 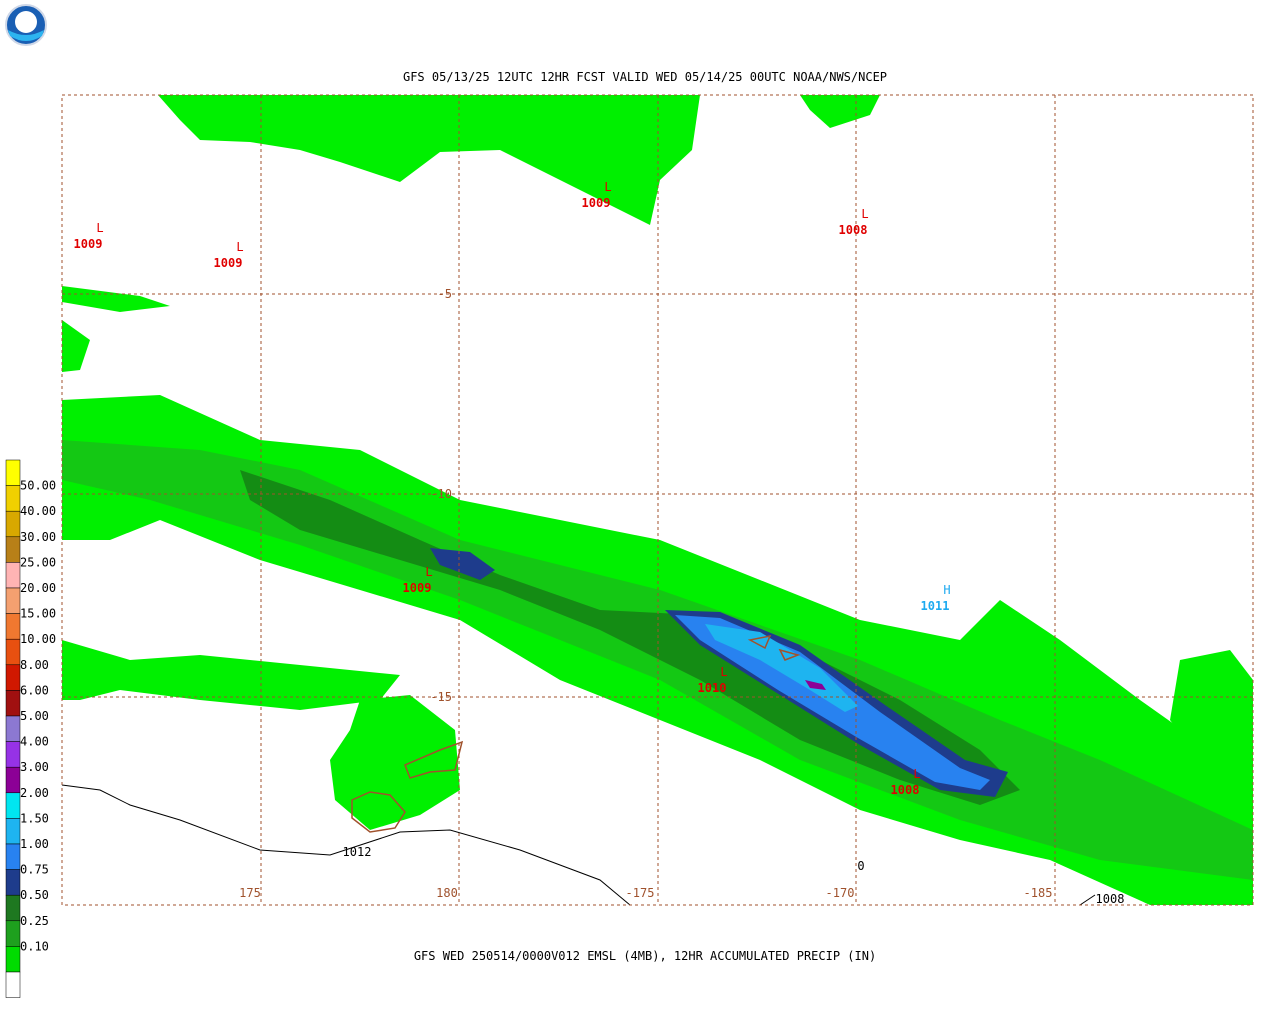 I want to click on legend-label: 5.00, so click(x=34, y=716).